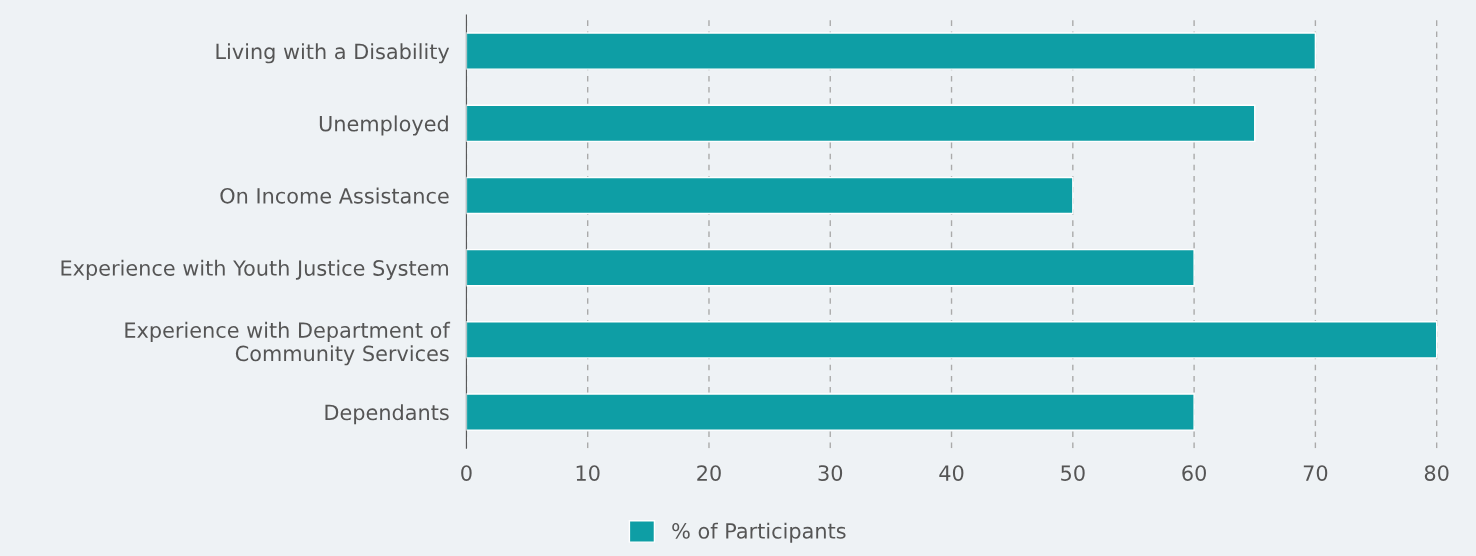 Image resolution: width=1476 pixels, height=556 pixels. Describe the element at coordinates (387, 414) in the screenshot. I see `y-tick-label: Dependants` at that location.